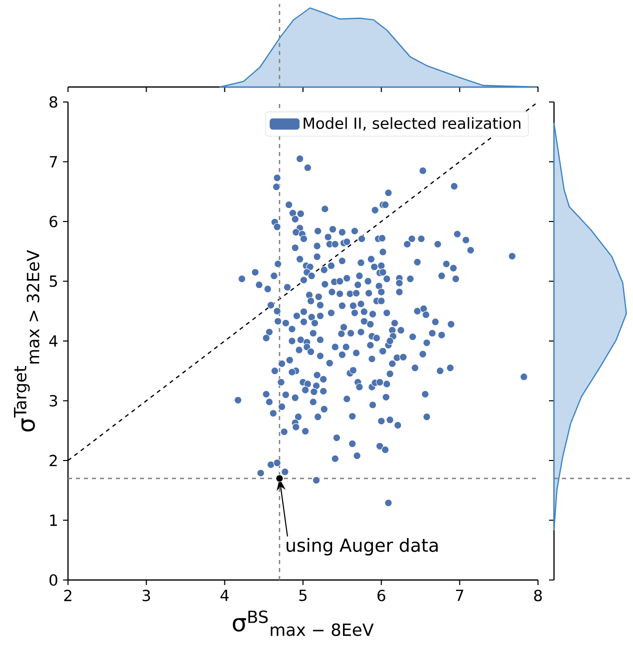 The height and width of the screenshot is (645, 633). What do you see at coordinates (54, 400) in the screenshot?
I see `y-tick-label: 3` at bounding box center [54, 400].